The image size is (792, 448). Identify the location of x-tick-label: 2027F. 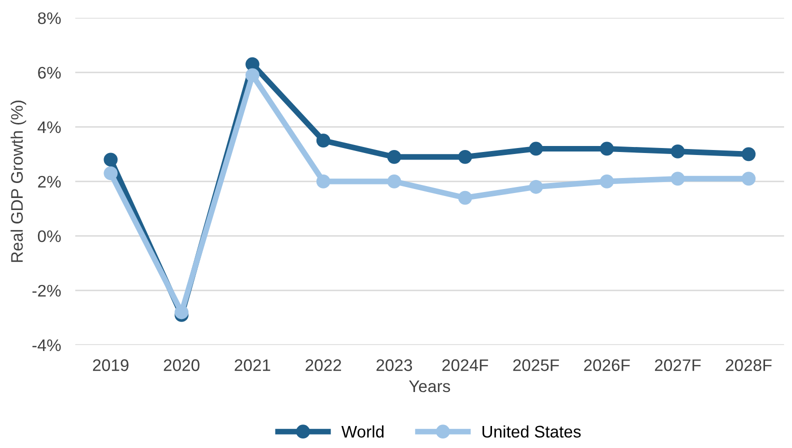
(677, 365).